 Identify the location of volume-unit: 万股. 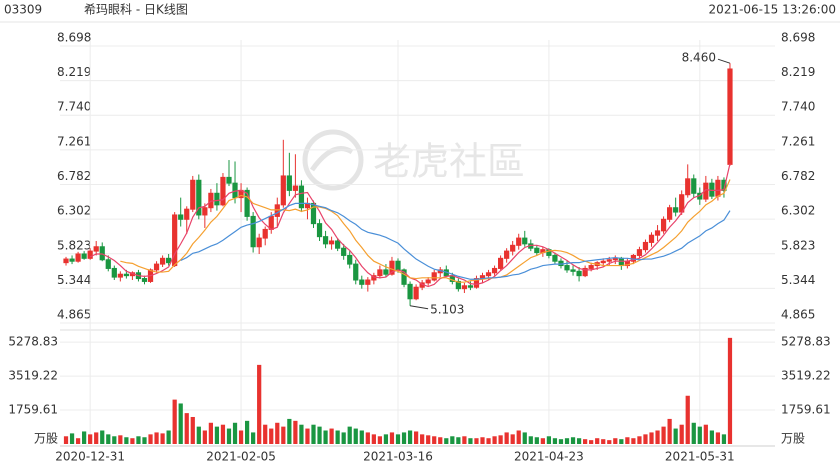
(46, 439).